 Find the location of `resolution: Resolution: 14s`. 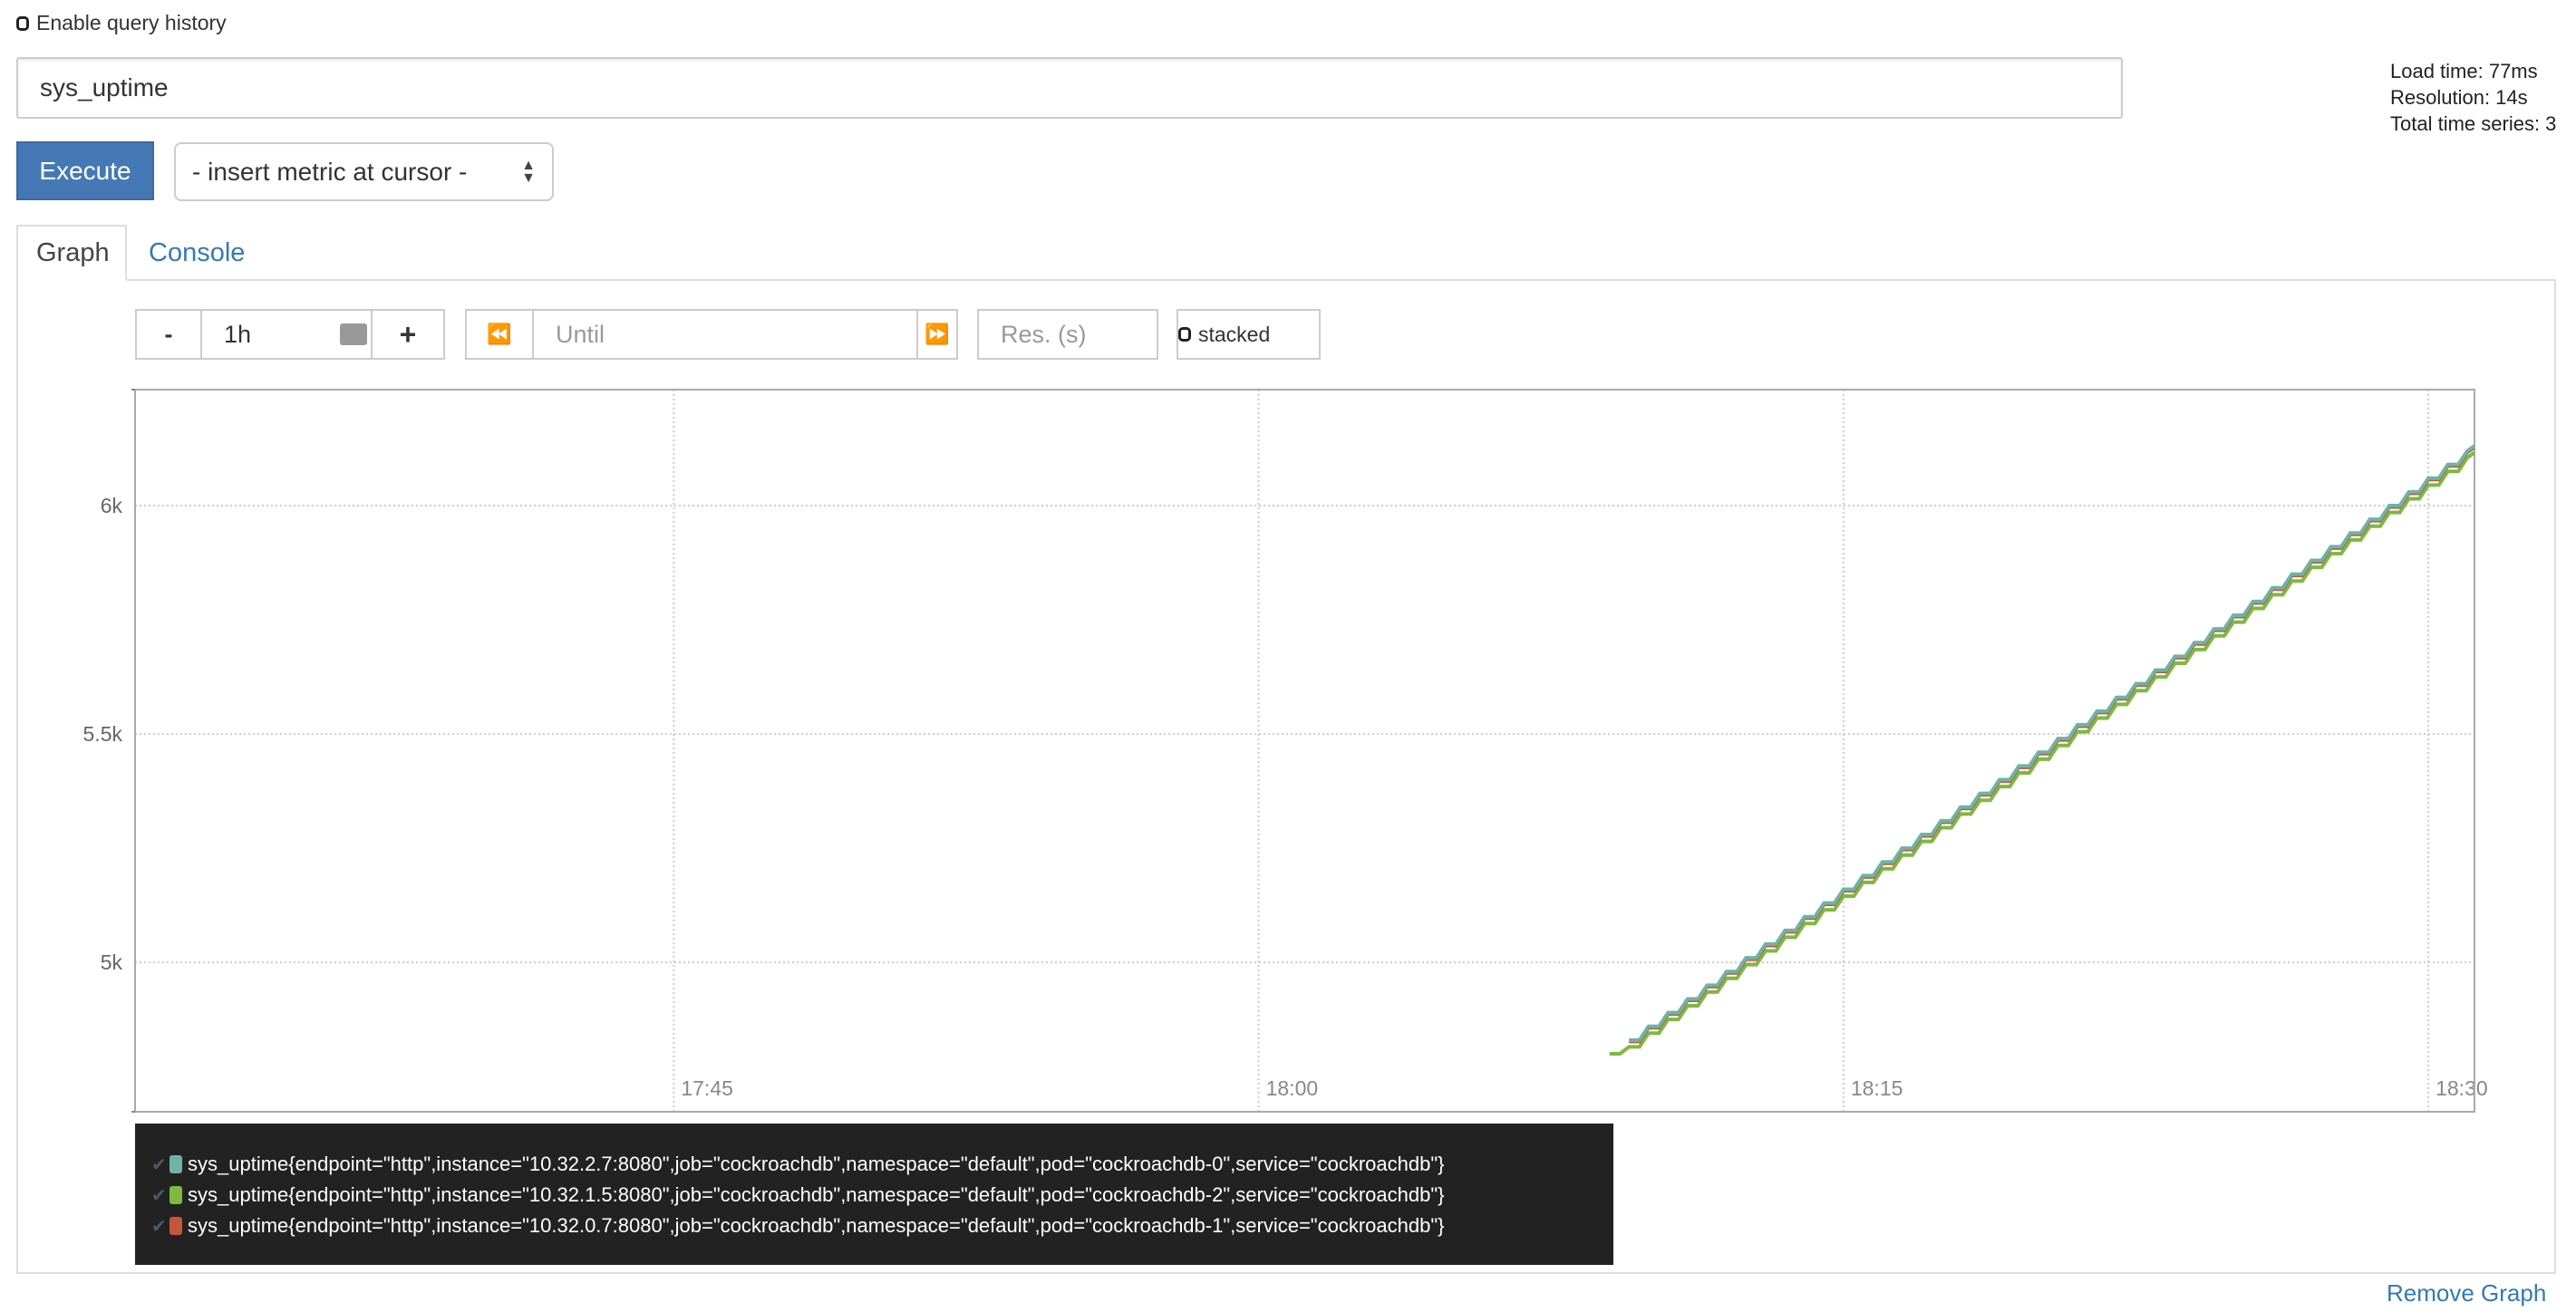

resolution: Resolution: 14s is located at coordinates (2459, 97).